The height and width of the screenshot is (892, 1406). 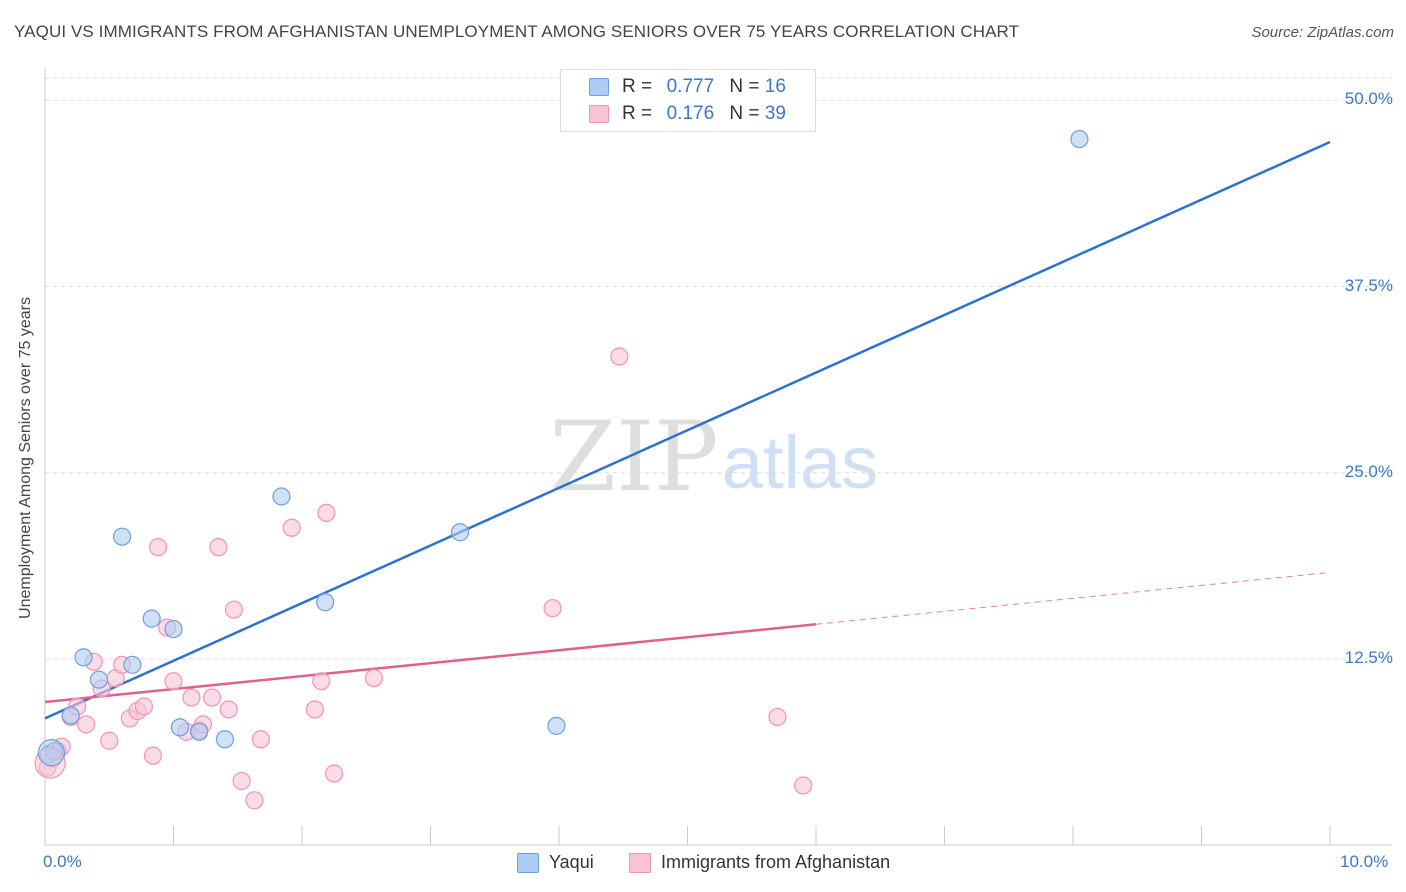 What do you see at coordinates (688, 100) in the screenshot?
I see `correlation-legend: R = 0.777 N = 16 R = 0.176 N = 39` at bounding box center [688, 100].